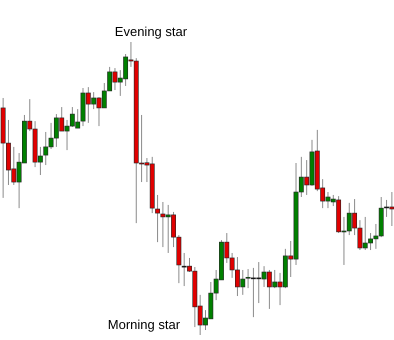  What do you see at coordinates (144, 324) in the screenshot?
I see `annotation: Morning star` at bounding box center [144, 324].